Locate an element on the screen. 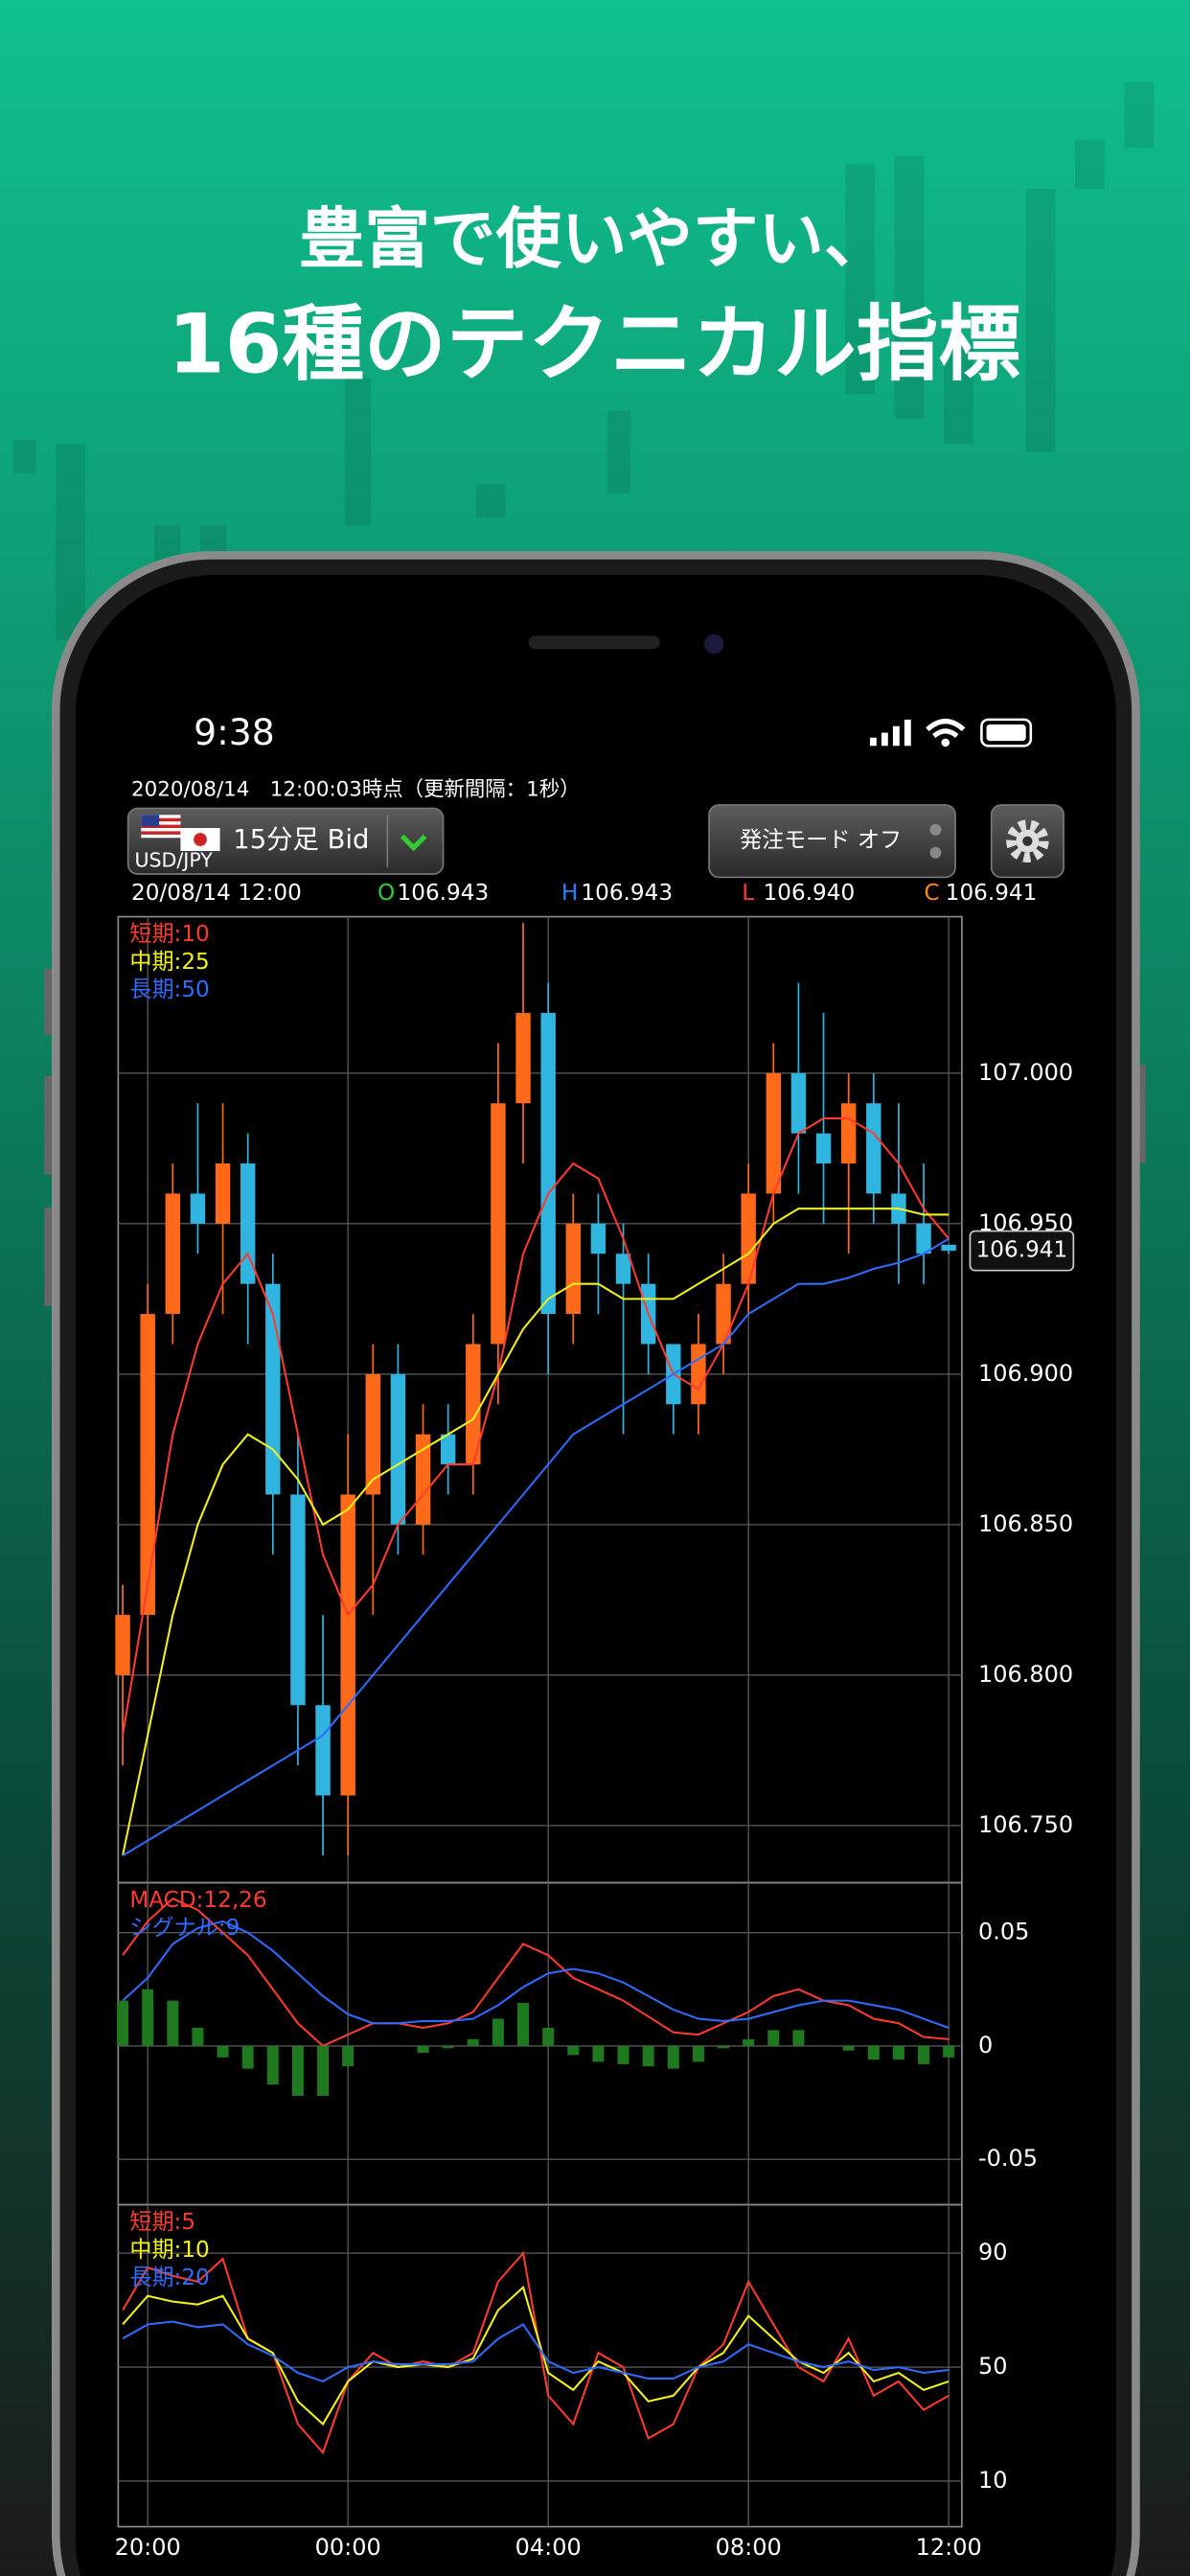  ohlc-value: 106.940 is located at coordinates (810, 893).